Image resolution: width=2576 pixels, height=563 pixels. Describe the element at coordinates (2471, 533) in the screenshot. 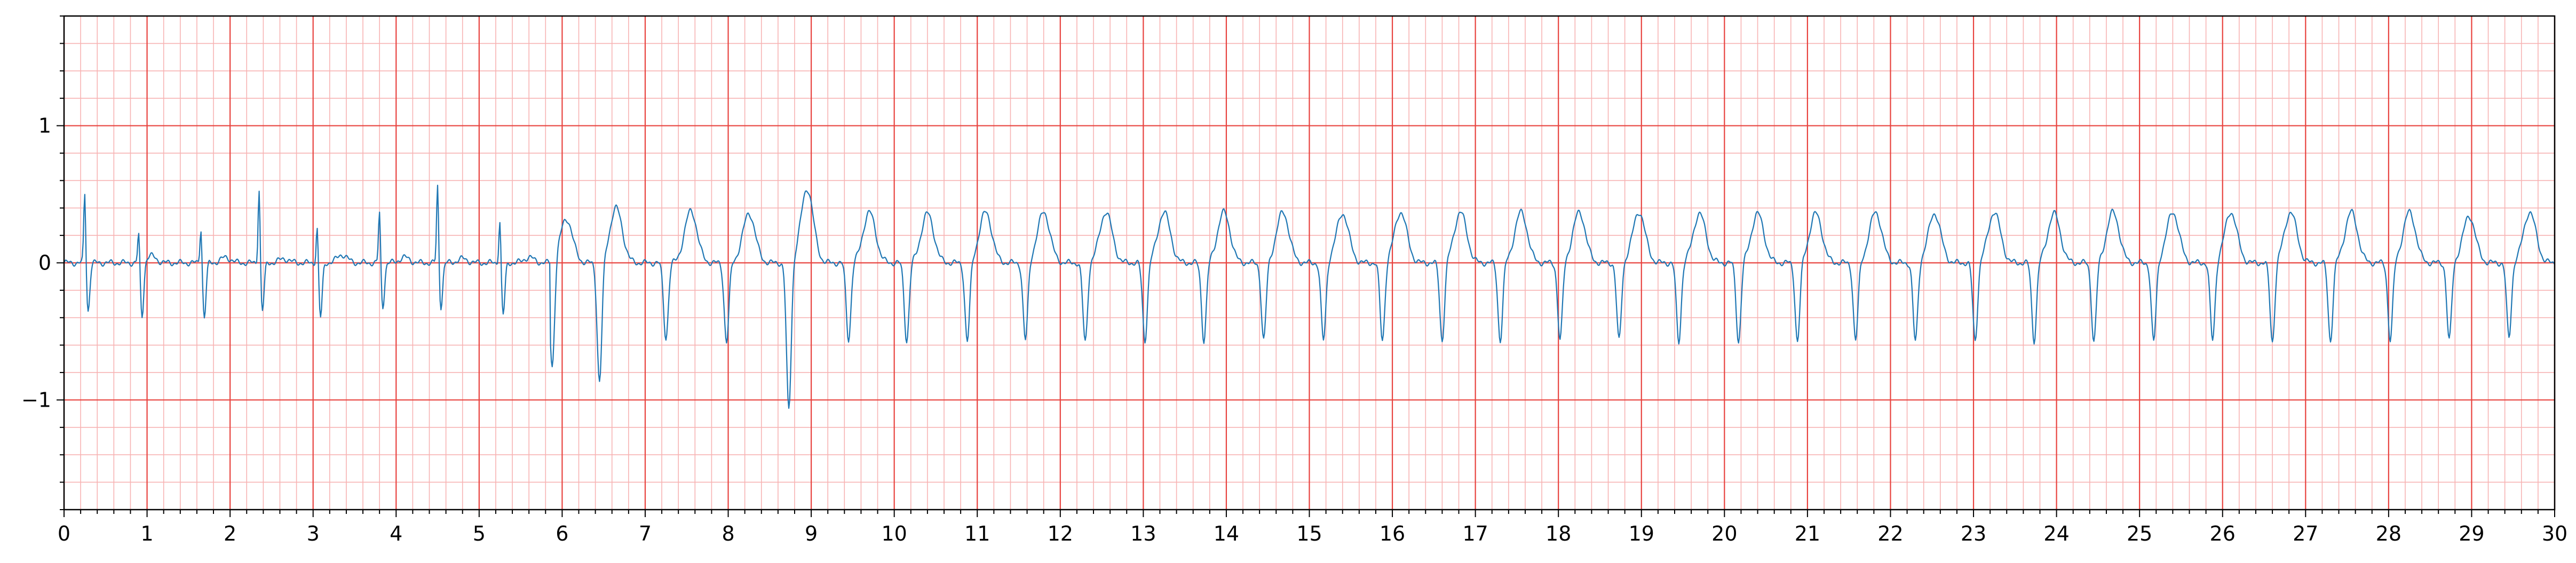

I see `x-tick-label: 29` at that location.